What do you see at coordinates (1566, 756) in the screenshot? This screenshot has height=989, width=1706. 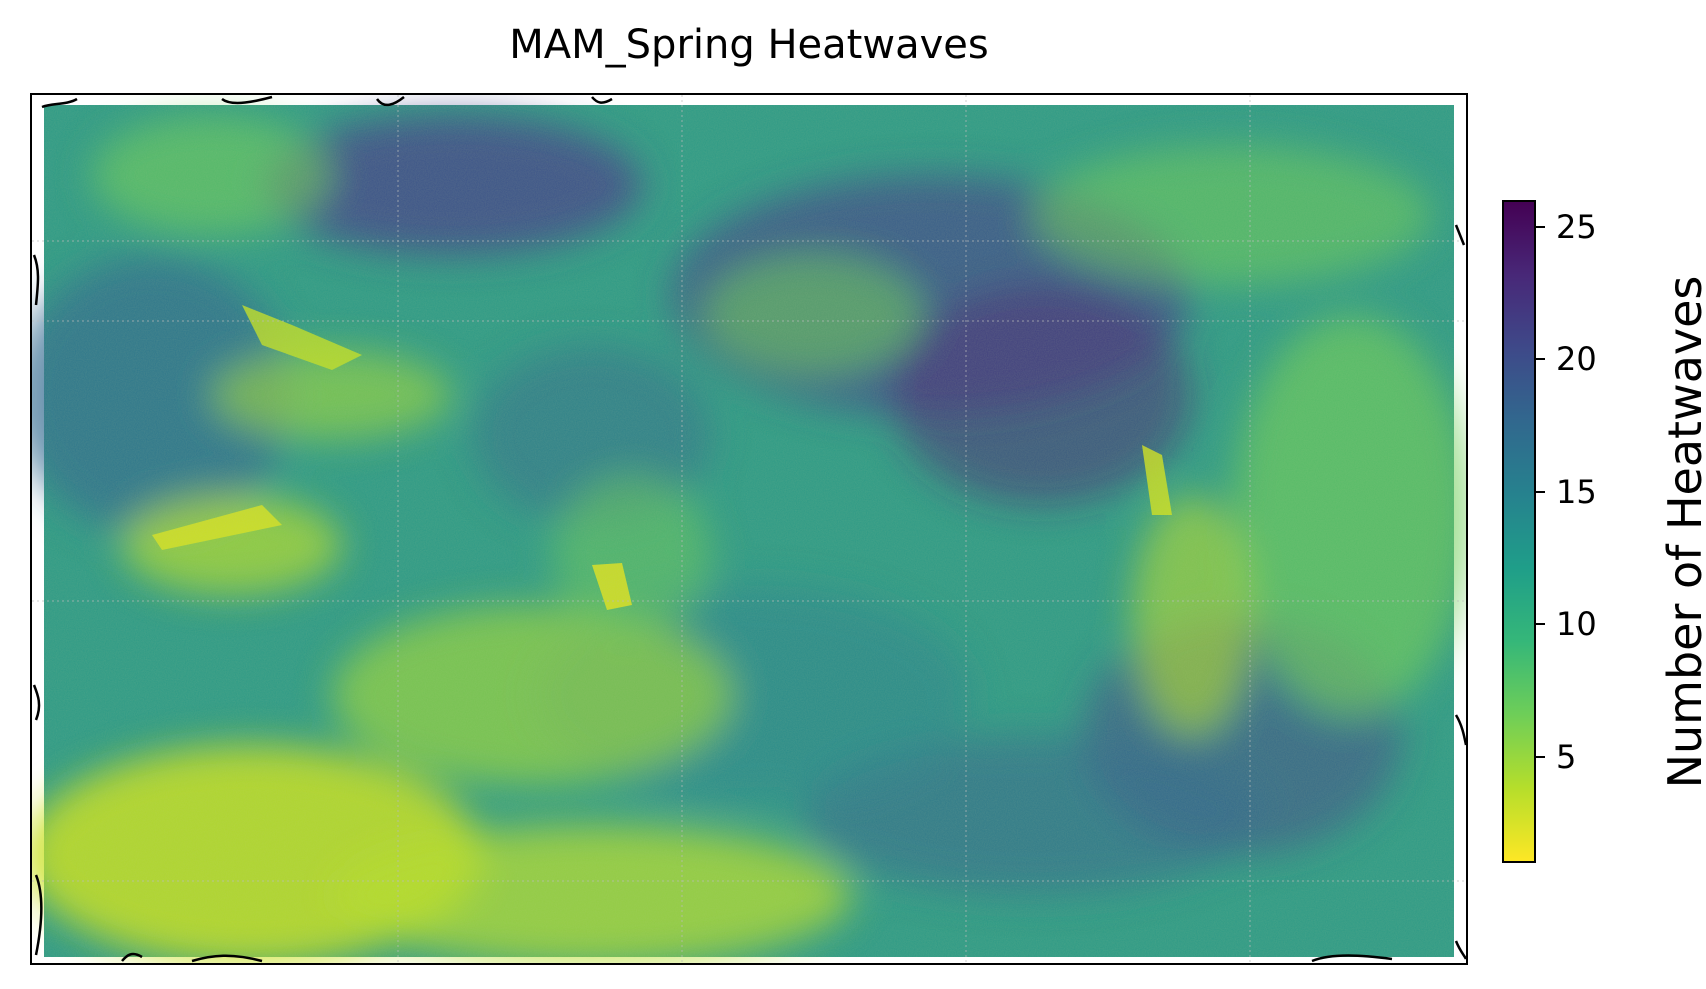 I see `colorbar-tick-label: 5` at bounding box center [1566, 756].